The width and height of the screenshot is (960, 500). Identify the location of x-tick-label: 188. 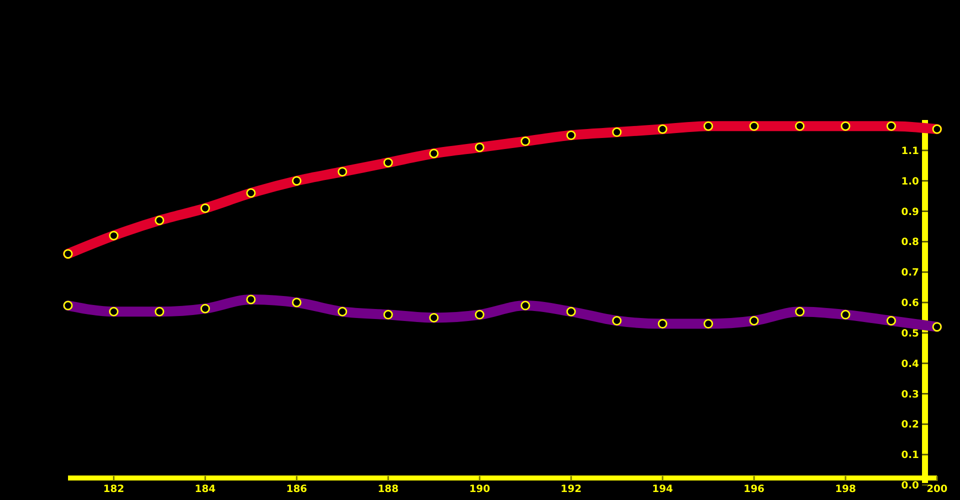
(388, 489).